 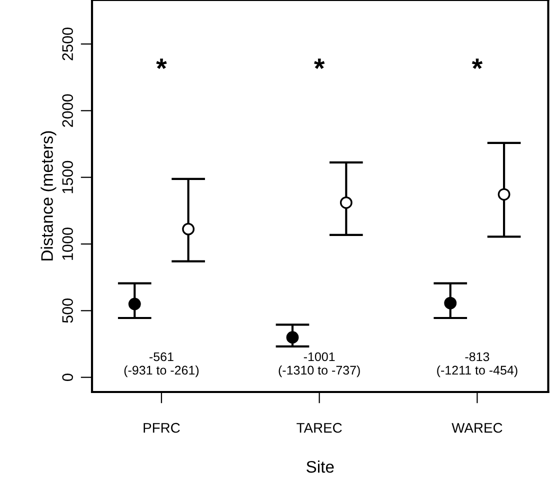 I want to click on y-tick-label: 1000, so click(x=68, y=244).